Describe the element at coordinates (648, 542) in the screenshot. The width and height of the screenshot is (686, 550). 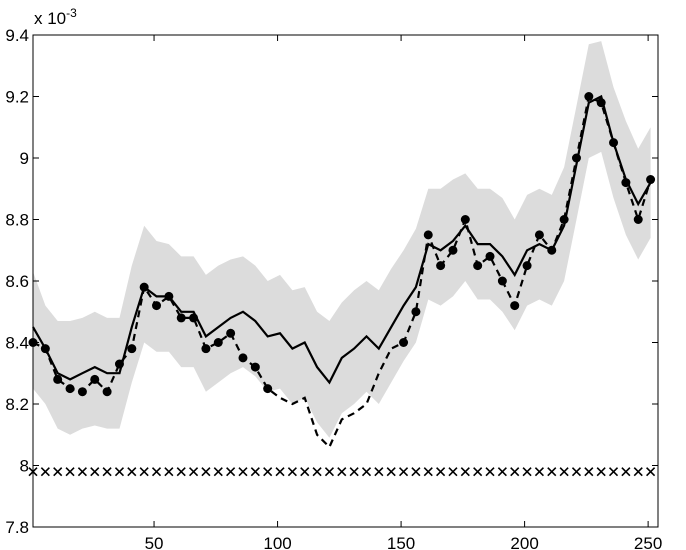
I see `x-tick-label: 250` at that location.